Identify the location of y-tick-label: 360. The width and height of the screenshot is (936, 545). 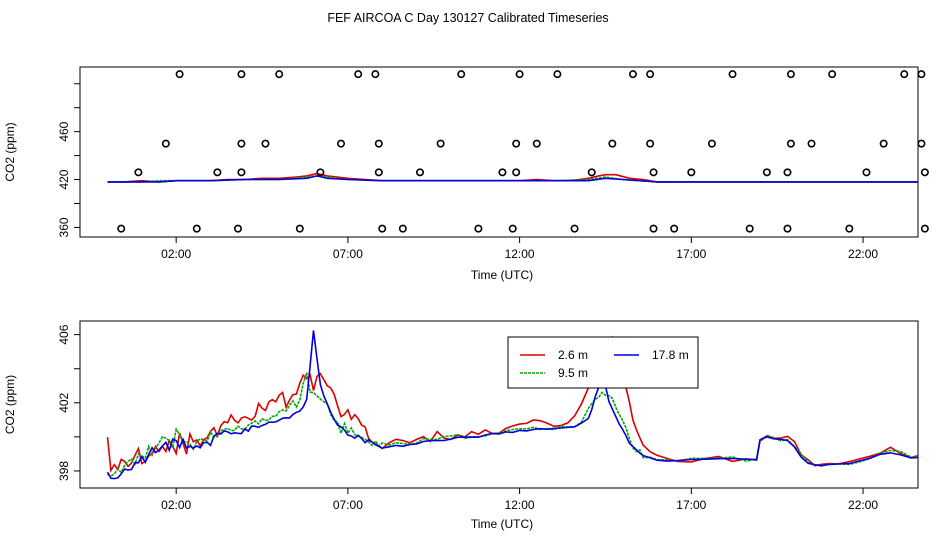
(64, 227).